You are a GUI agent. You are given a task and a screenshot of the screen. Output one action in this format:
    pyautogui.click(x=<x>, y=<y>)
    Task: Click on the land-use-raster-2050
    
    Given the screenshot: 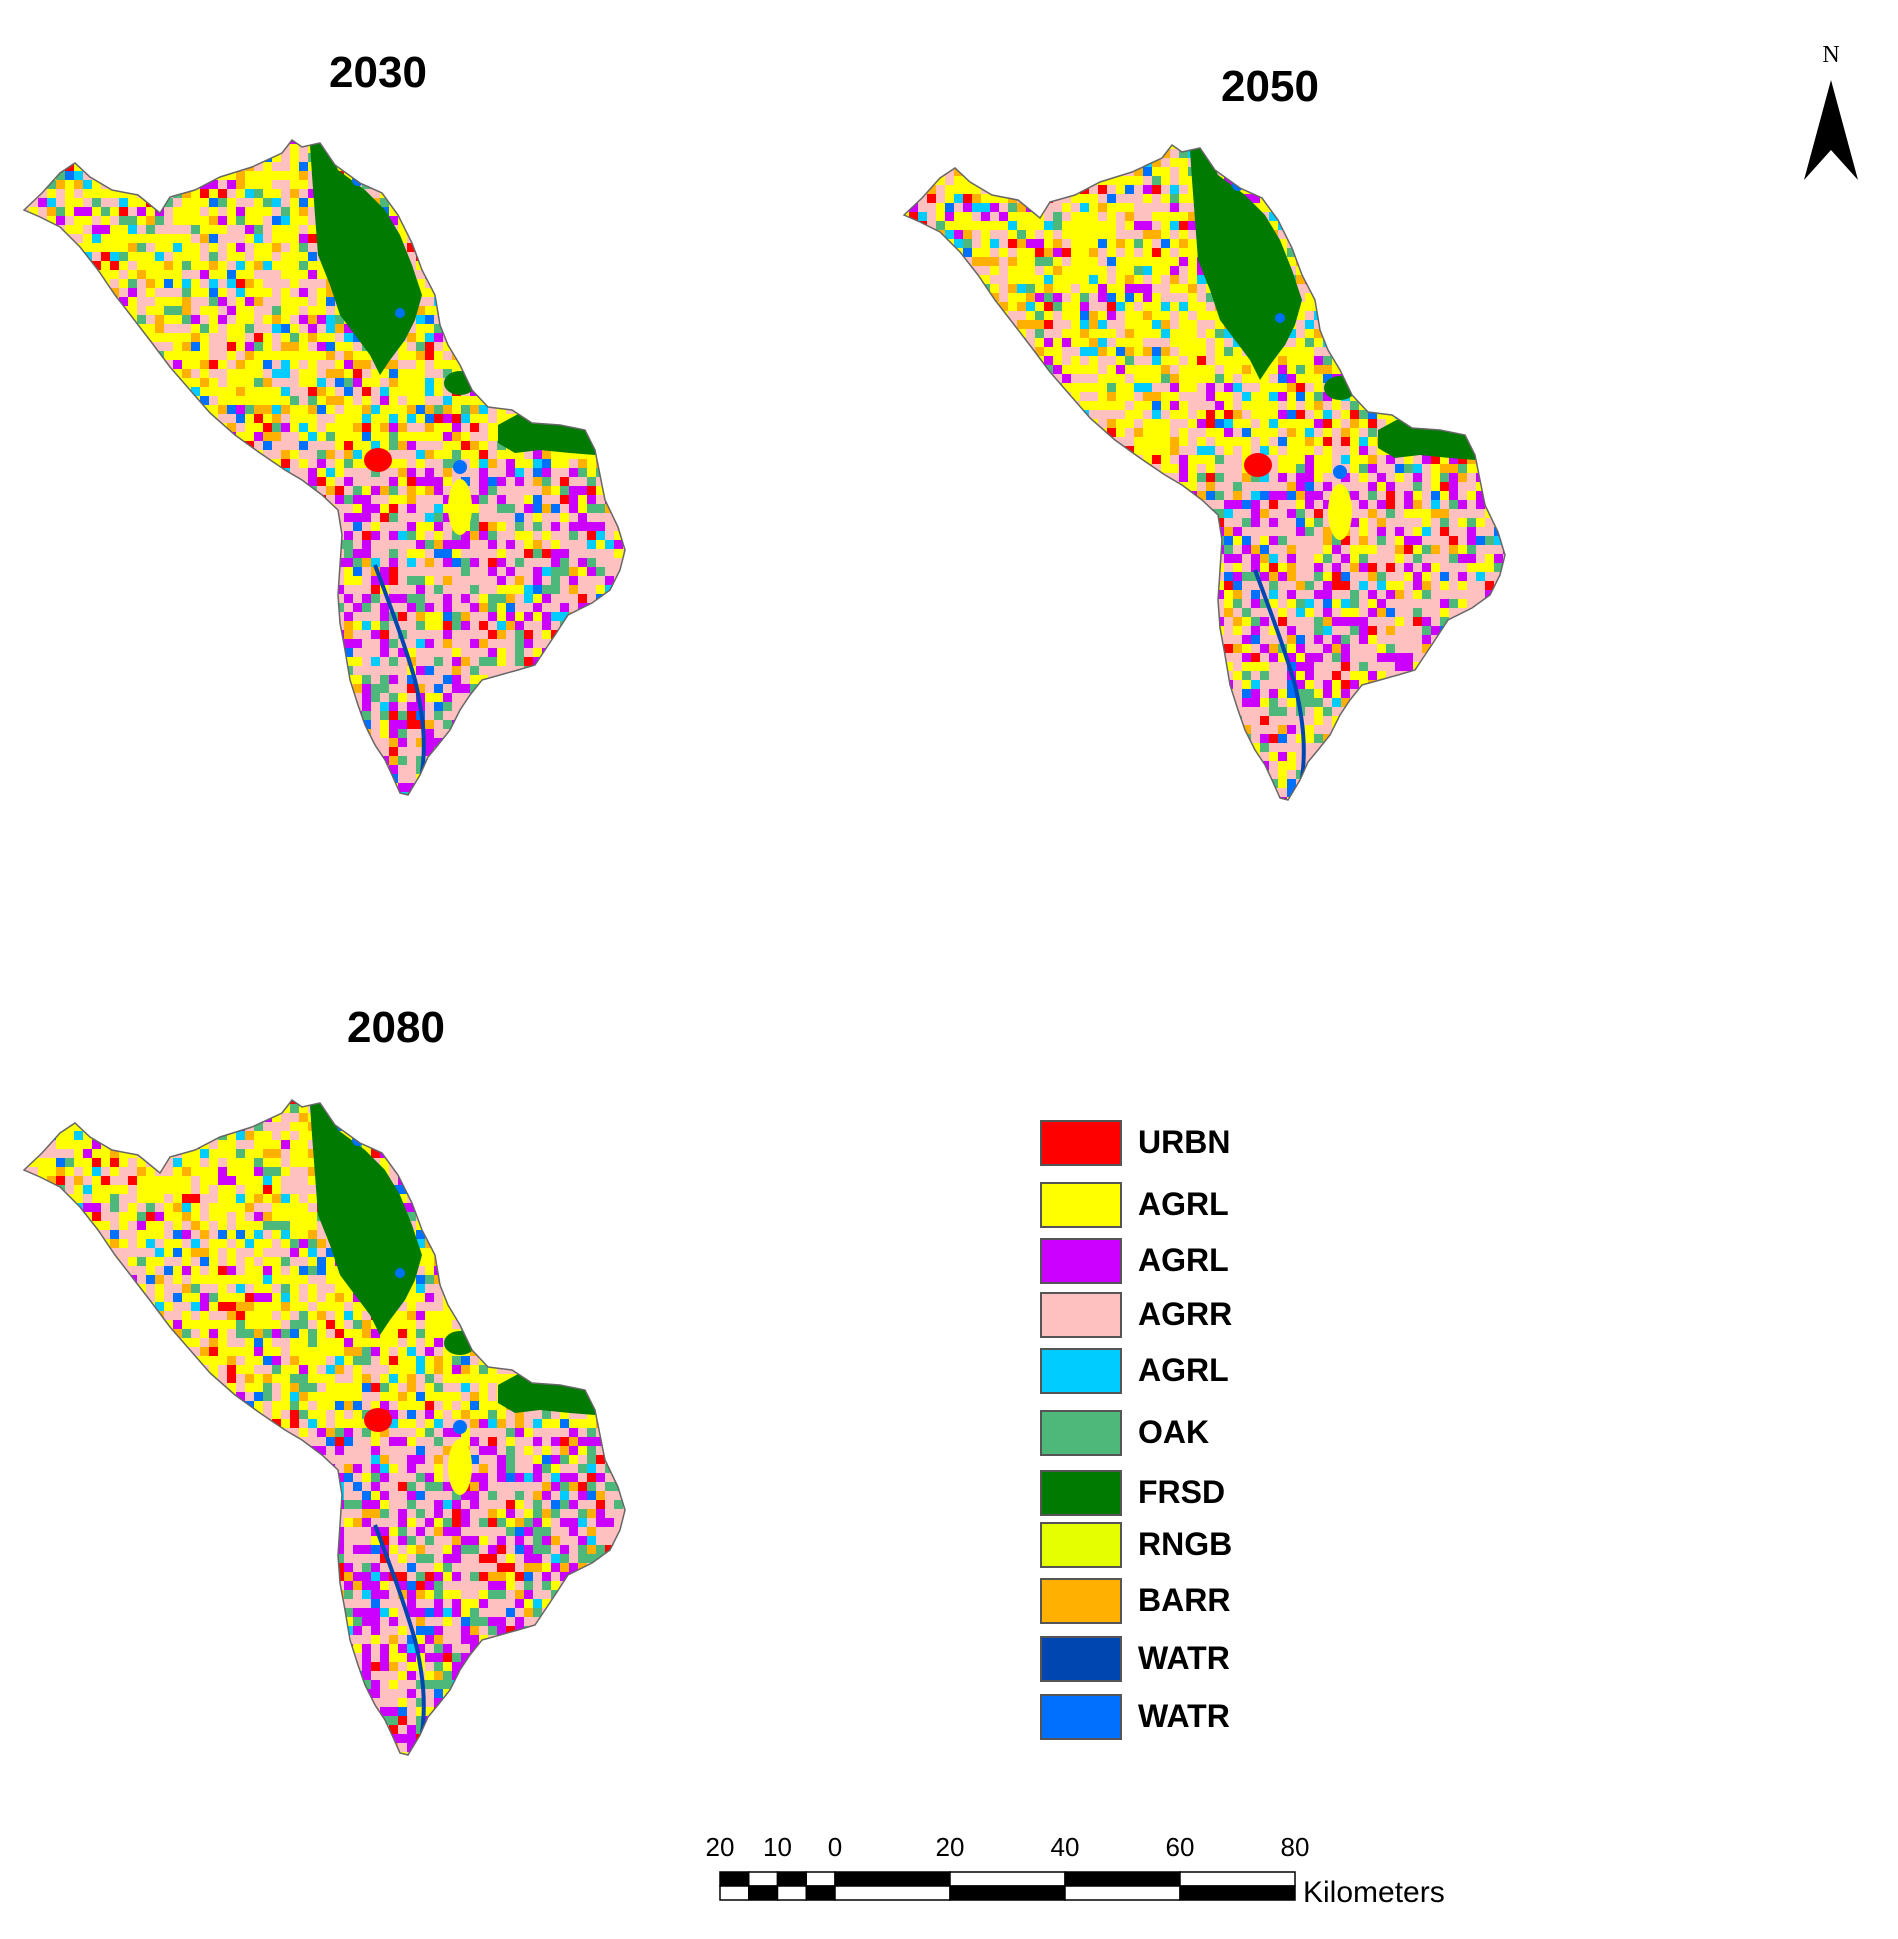 What is the action you would take?
    pyautogui.click(x=1204, y=472)
    